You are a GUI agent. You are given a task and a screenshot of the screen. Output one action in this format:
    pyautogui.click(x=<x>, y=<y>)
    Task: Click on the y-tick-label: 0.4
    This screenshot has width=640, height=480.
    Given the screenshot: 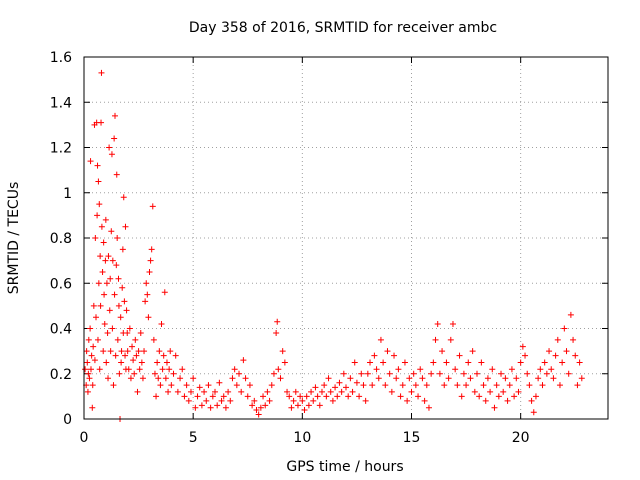 What is the action you would take?
    pyautogui.click(x=61, y=330)
    